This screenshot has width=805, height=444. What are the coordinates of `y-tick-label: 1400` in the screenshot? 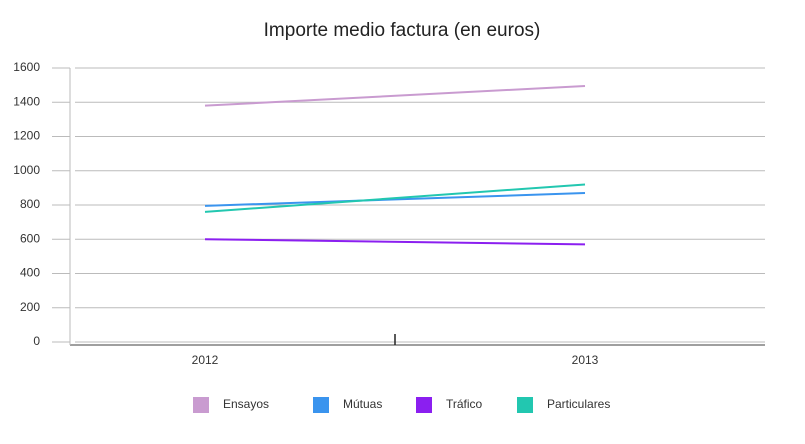 It's located at (26, 101).